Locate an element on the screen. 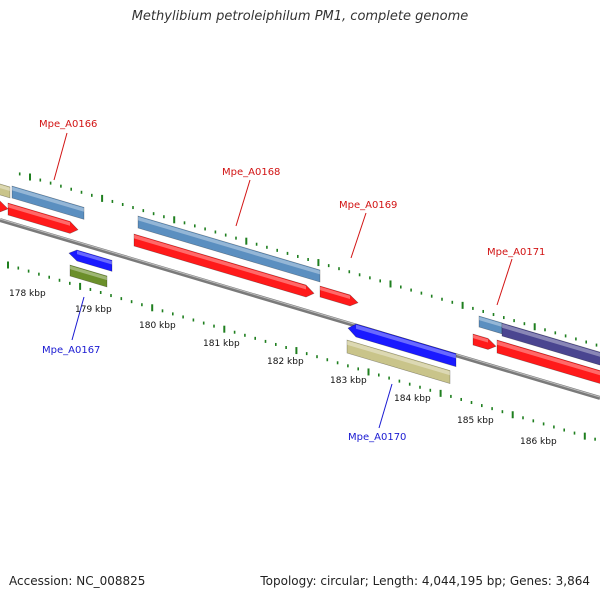 Image resolution: width=600 pixels, height=600 pixels. gene-feature-olive-a0167 is located at coordinates (88, 276).